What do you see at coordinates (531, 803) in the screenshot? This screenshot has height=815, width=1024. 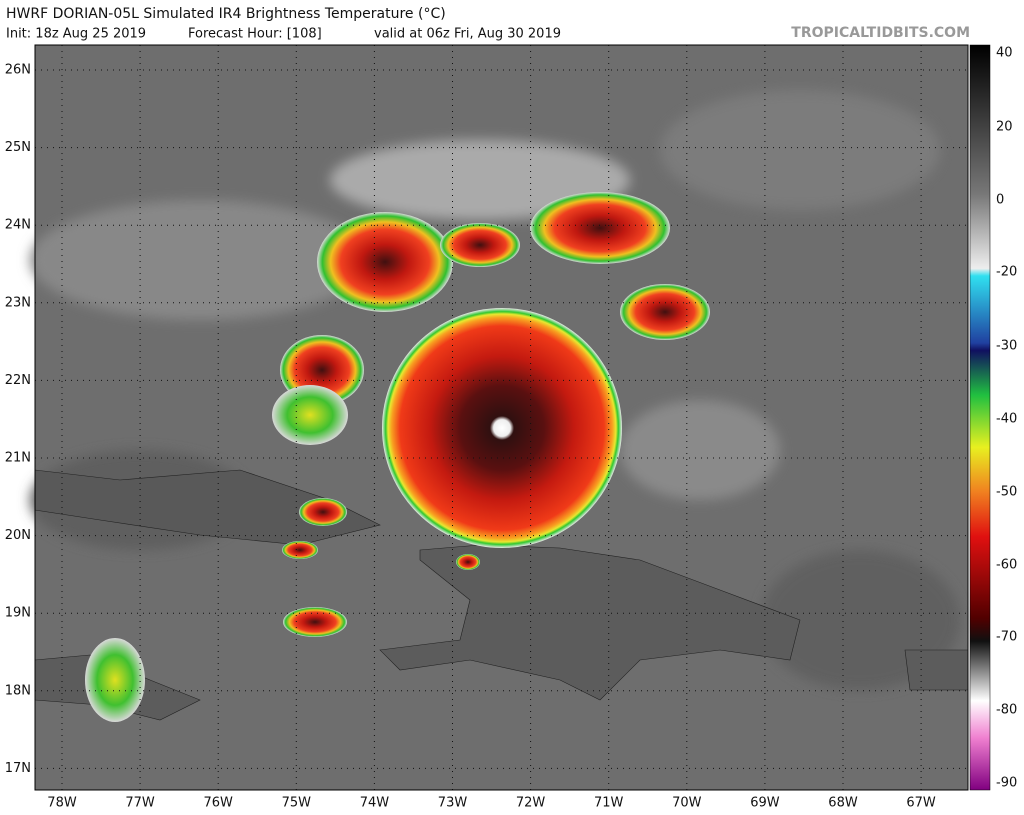 I see `lon-label: 72W` at bounding box center [531, 803].